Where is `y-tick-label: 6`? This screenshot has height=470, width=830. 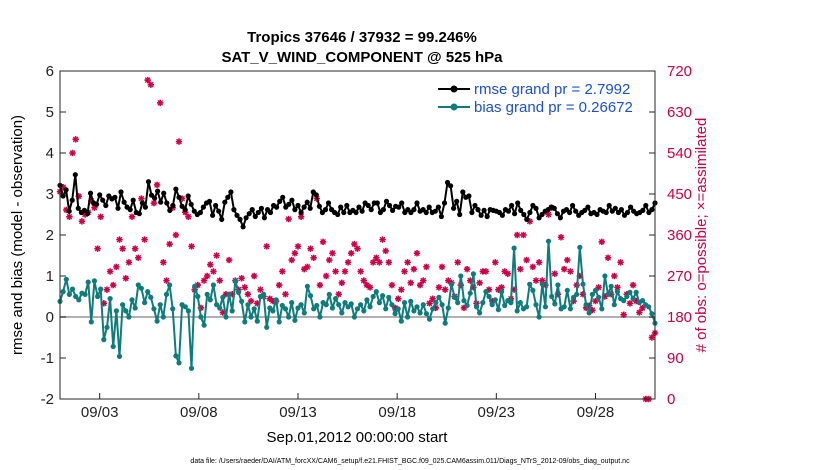
y-tick-label: 6 is located at coordinates (50, 71).